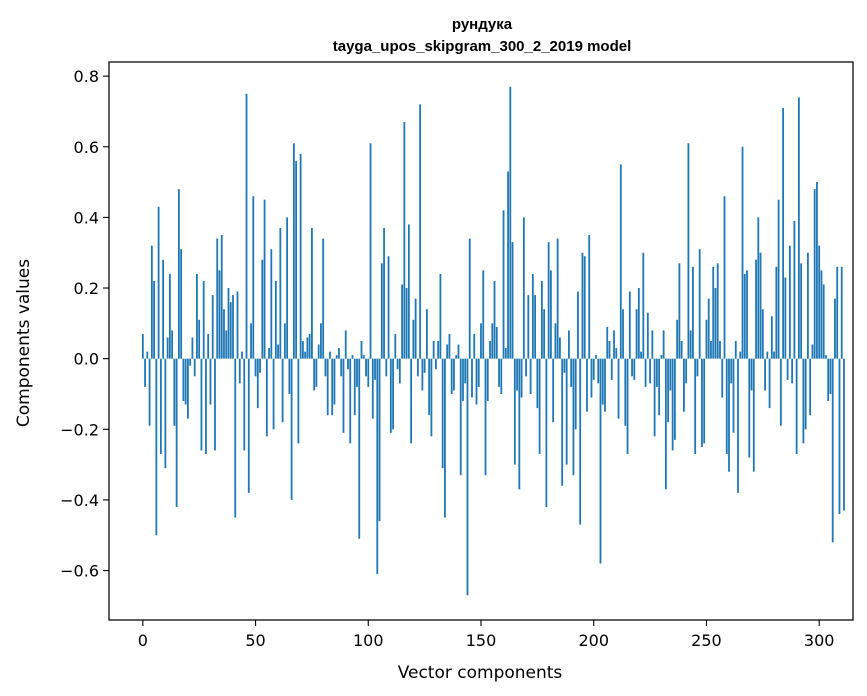 The width and height of the screenshot is (867, 696). Describe the element at coordinates (79, 500) in the screenshot. I see `y-tick-label: −0.4` at that location.